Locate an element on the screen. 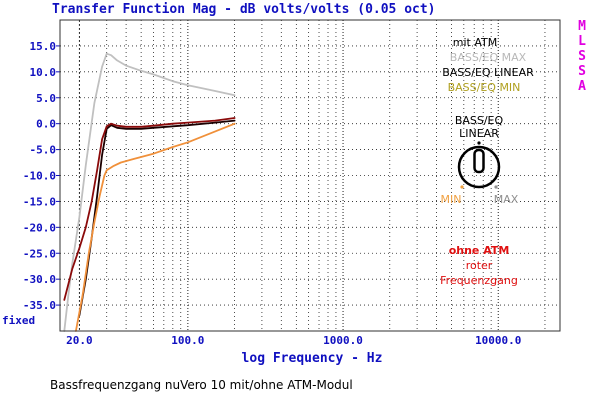 This screenshot has width=590, height=406. knob-max-label: MAX is located at coordinates (506, 199).